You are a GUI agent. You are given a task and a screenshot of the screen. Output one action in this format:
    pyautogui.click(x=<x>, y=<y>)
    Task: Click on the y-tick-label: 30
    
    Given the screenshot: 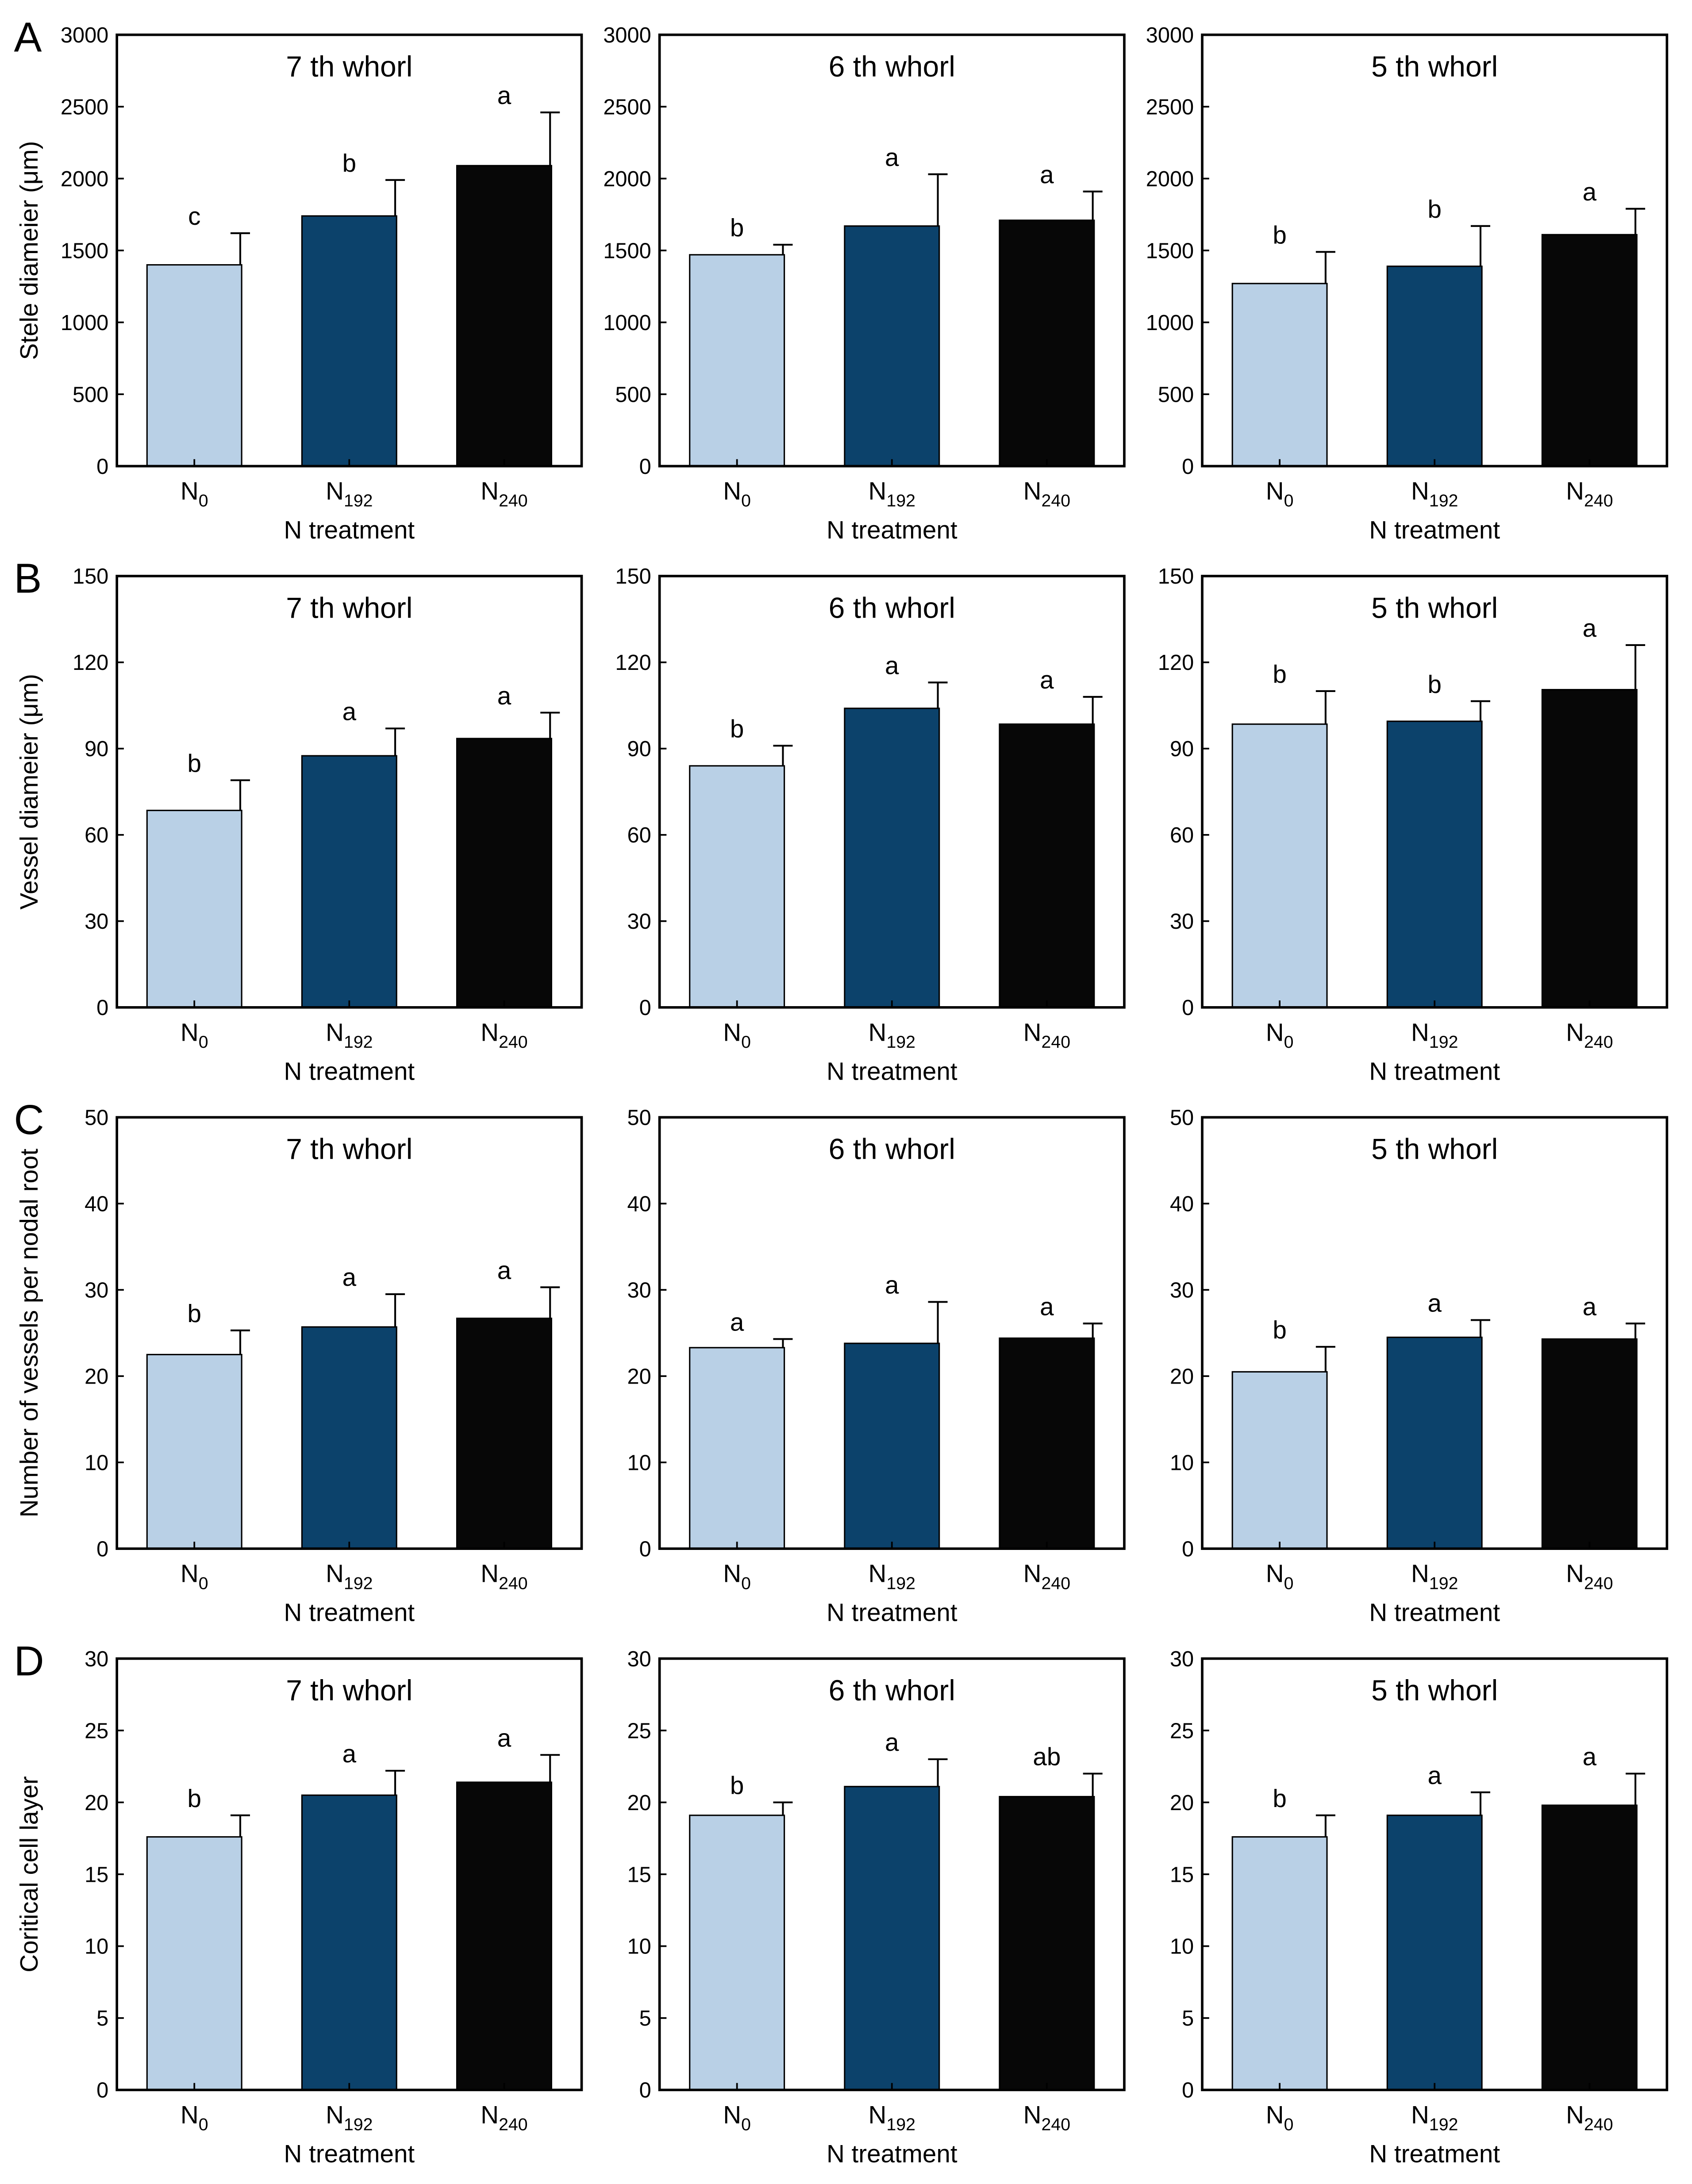 What is the action you would take?
    pyautogui.click(x=96, y=1290)
    